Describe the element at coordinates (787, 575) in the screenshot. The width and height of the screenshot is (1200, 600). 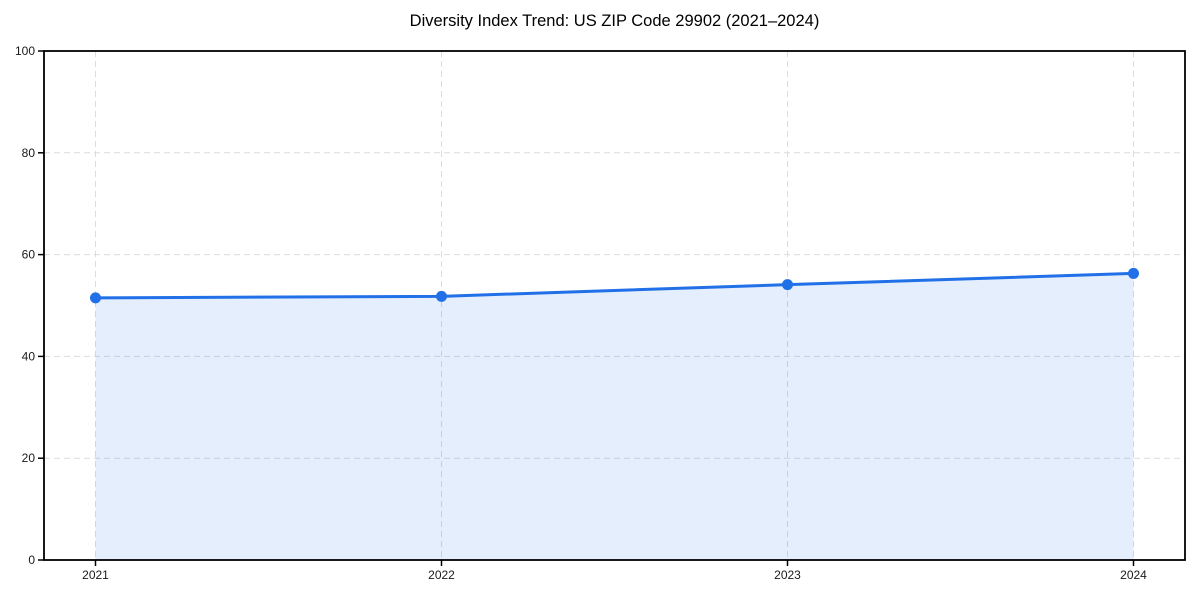
I see `x-tick-label: 2023` at that location.